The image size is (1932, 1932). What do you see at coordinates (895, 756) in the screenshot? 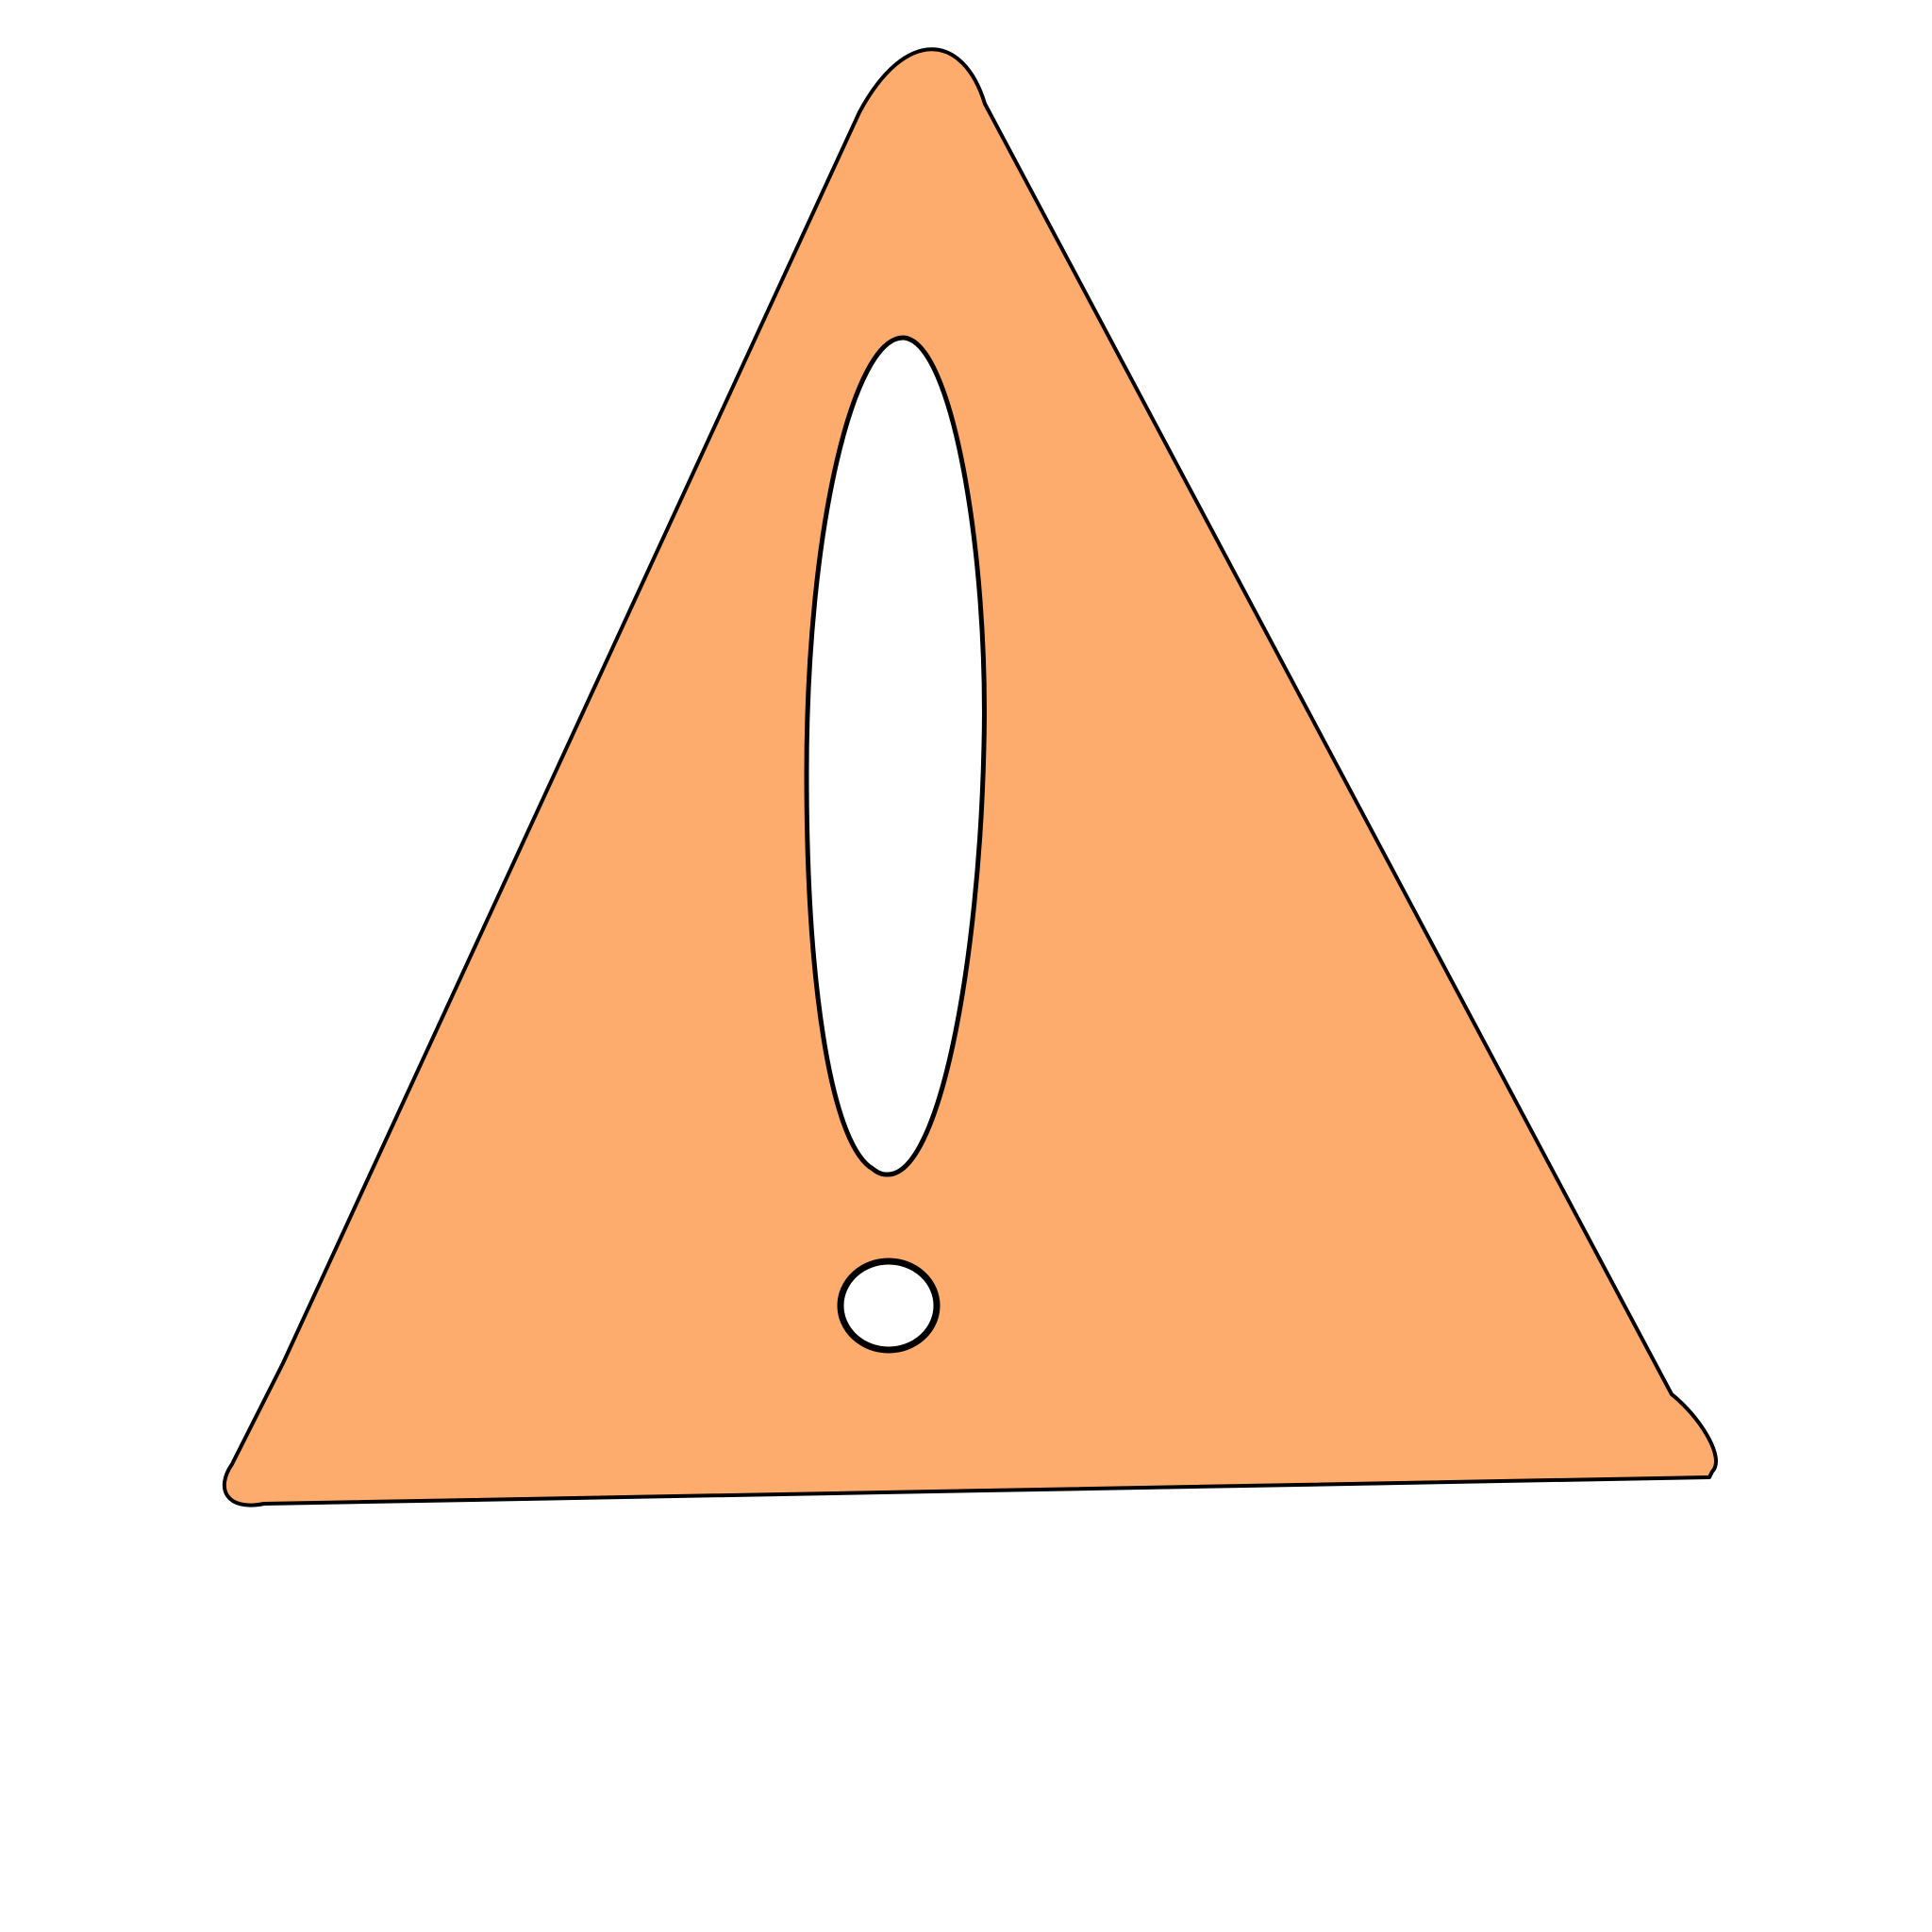
I see `exclamation-bar-cutout` at bounding box center [895, 756].